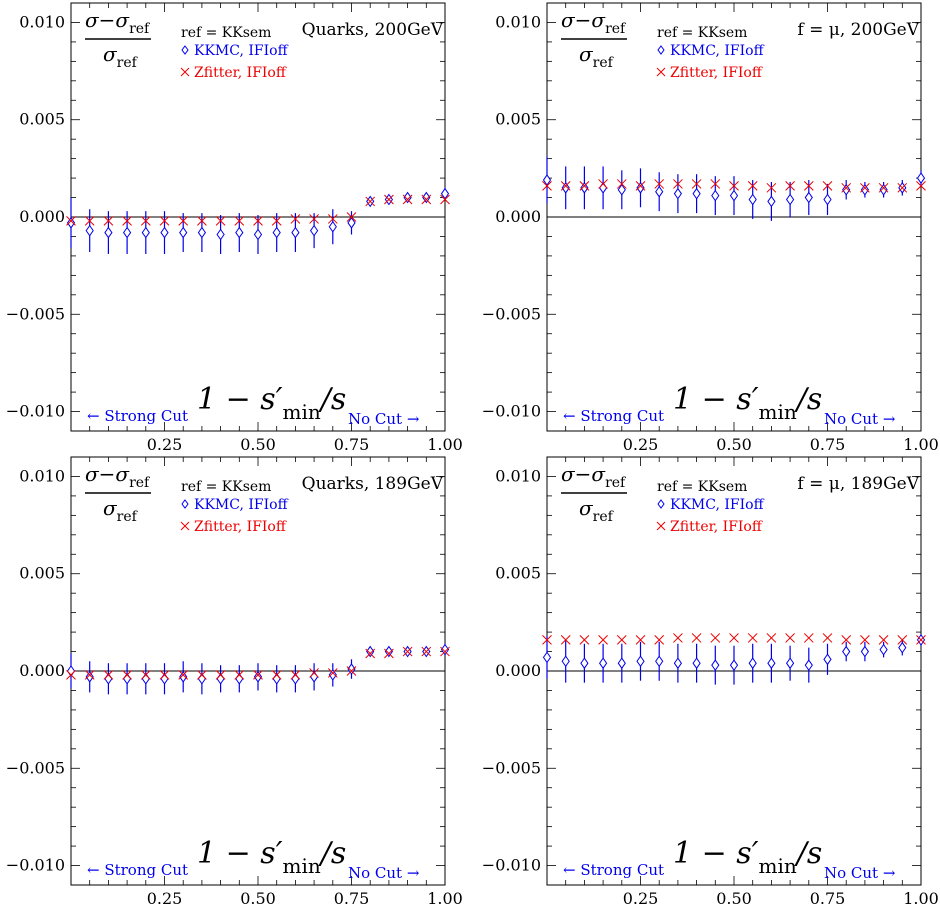  Describe the element at coordinates (858, 30) in the screenshot. I see `panel-title: f = μ, 200GeV` at that location.